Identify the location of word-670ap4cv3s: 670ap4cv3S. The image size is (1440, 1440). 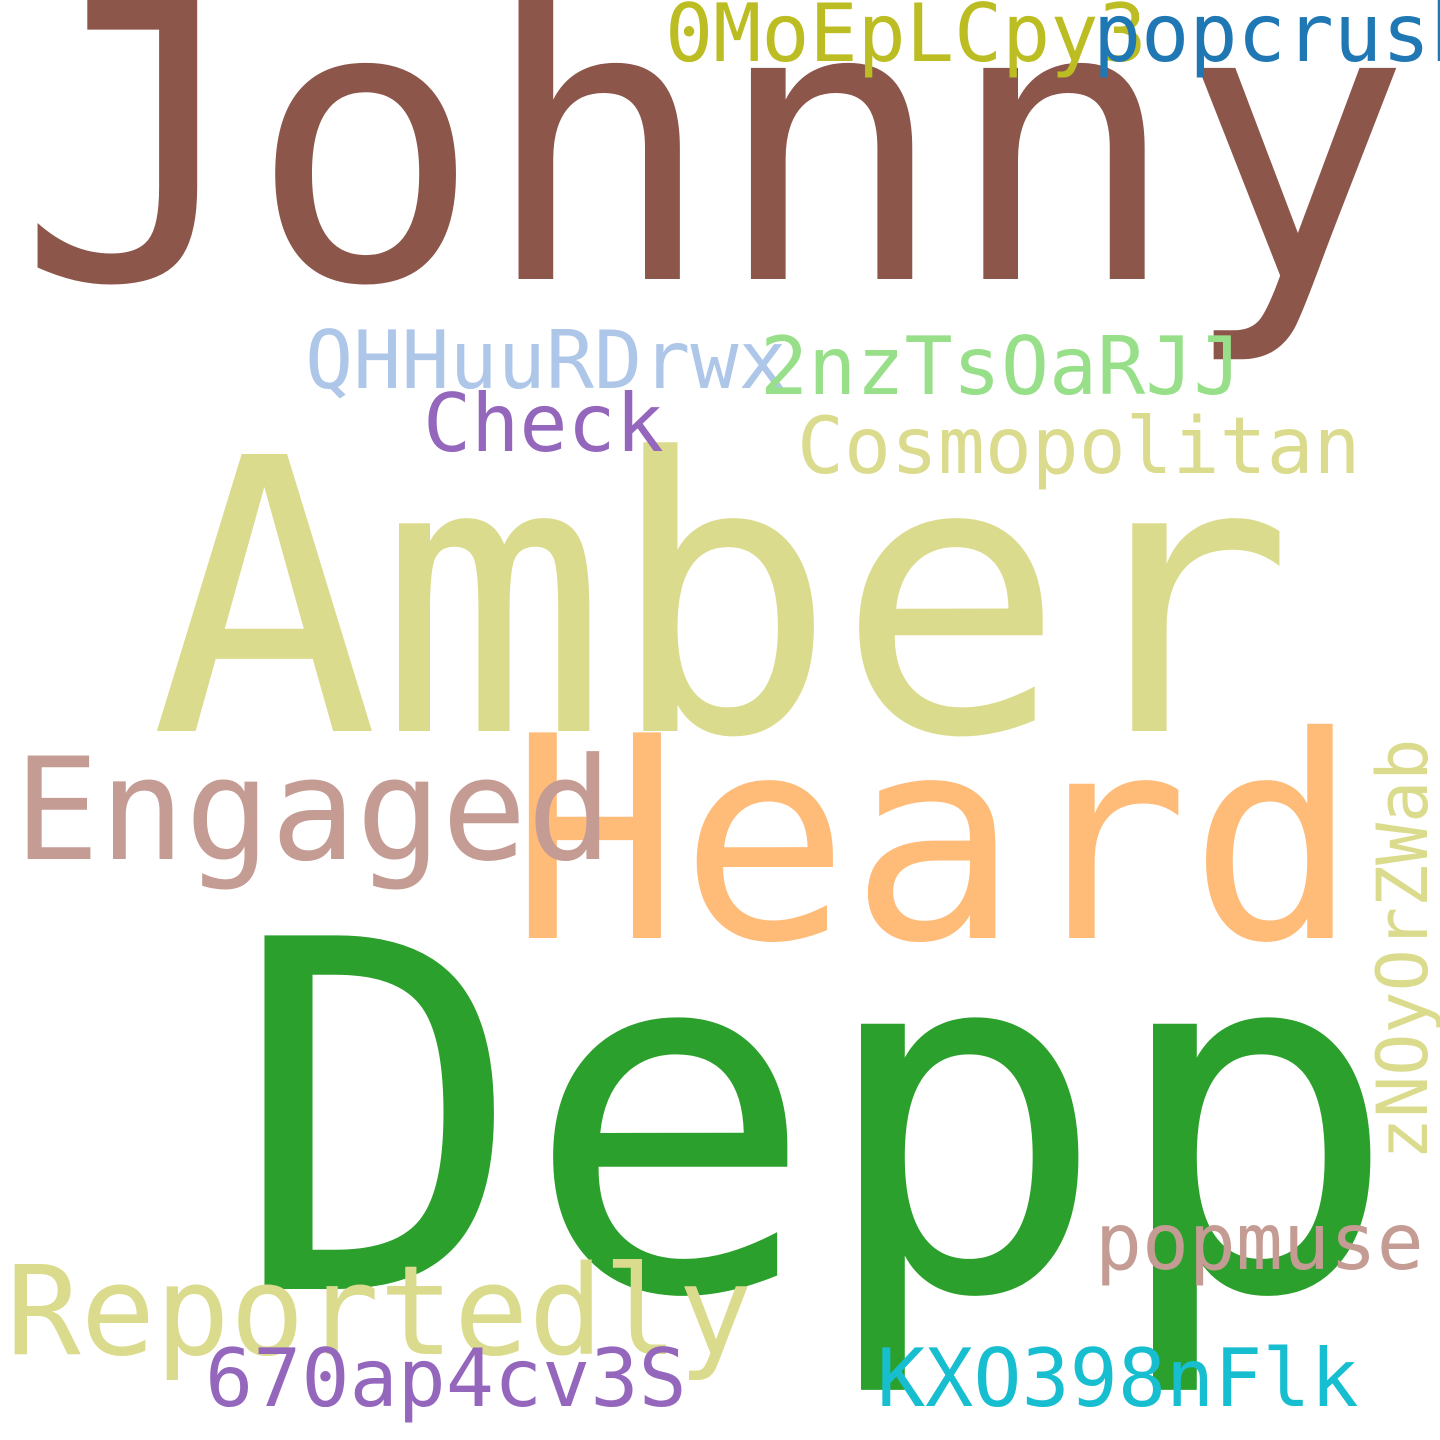
(446, 1378).